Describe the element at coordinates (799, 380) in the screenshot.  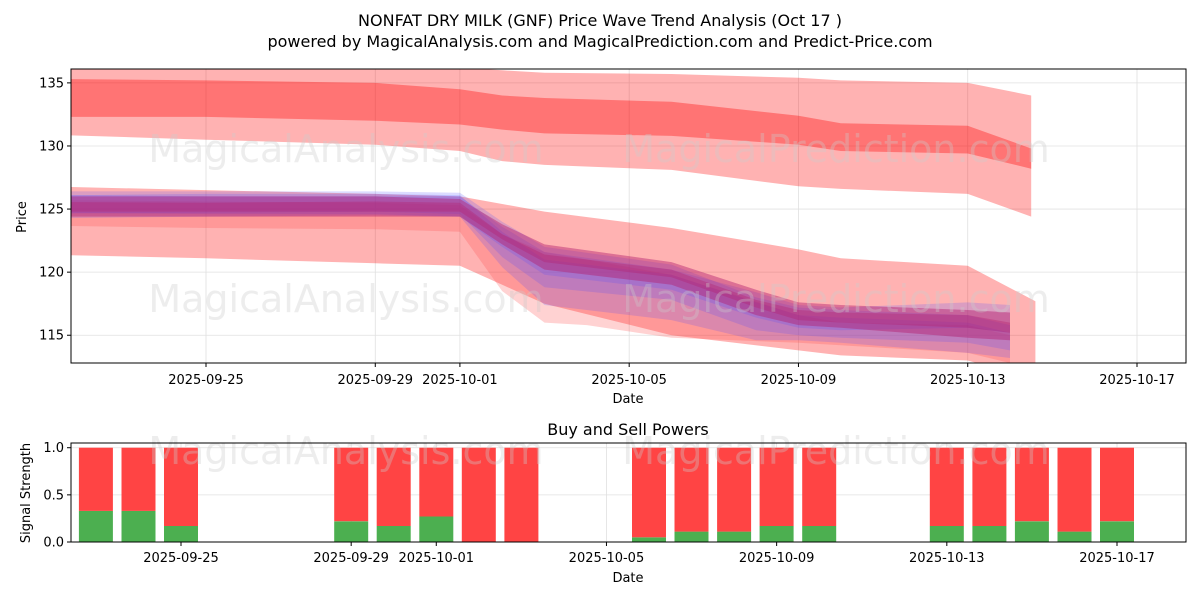
I see `price-xtick-label-4: 2025-10-09` at that location.